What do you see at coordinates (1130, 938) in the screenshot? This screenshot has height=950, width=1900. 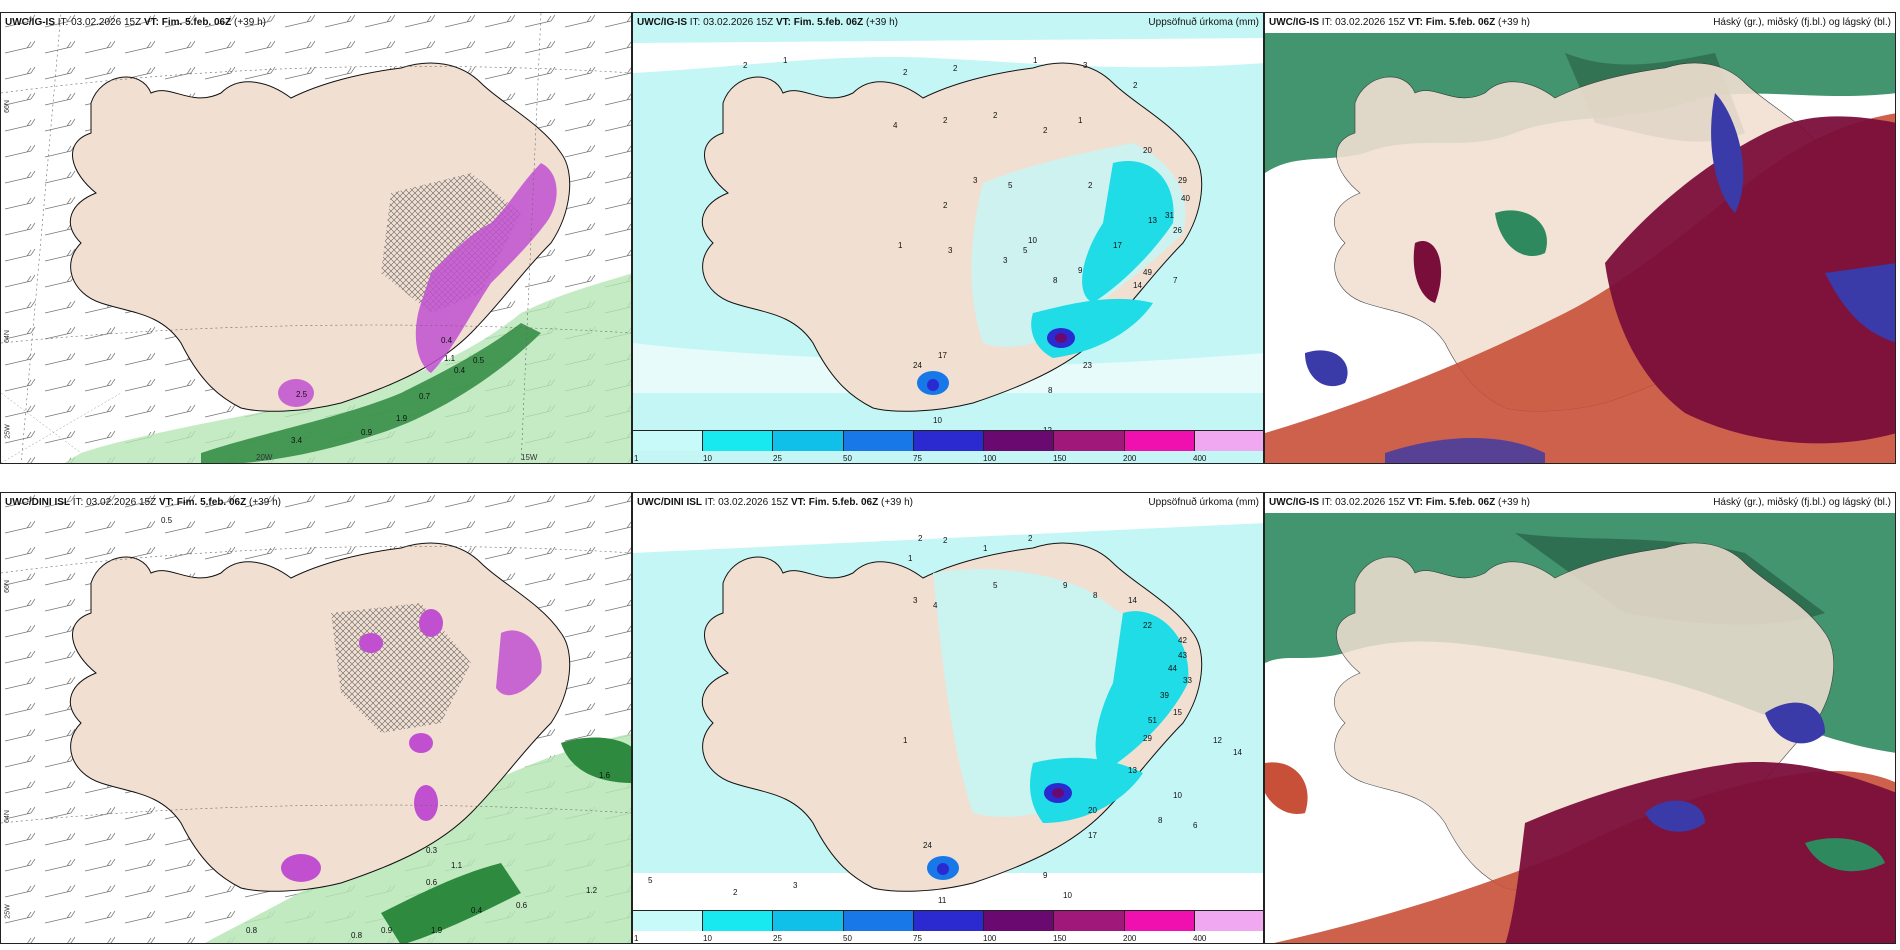 I see `colorbar-tick: 200` at bounding box center [1130, 938].